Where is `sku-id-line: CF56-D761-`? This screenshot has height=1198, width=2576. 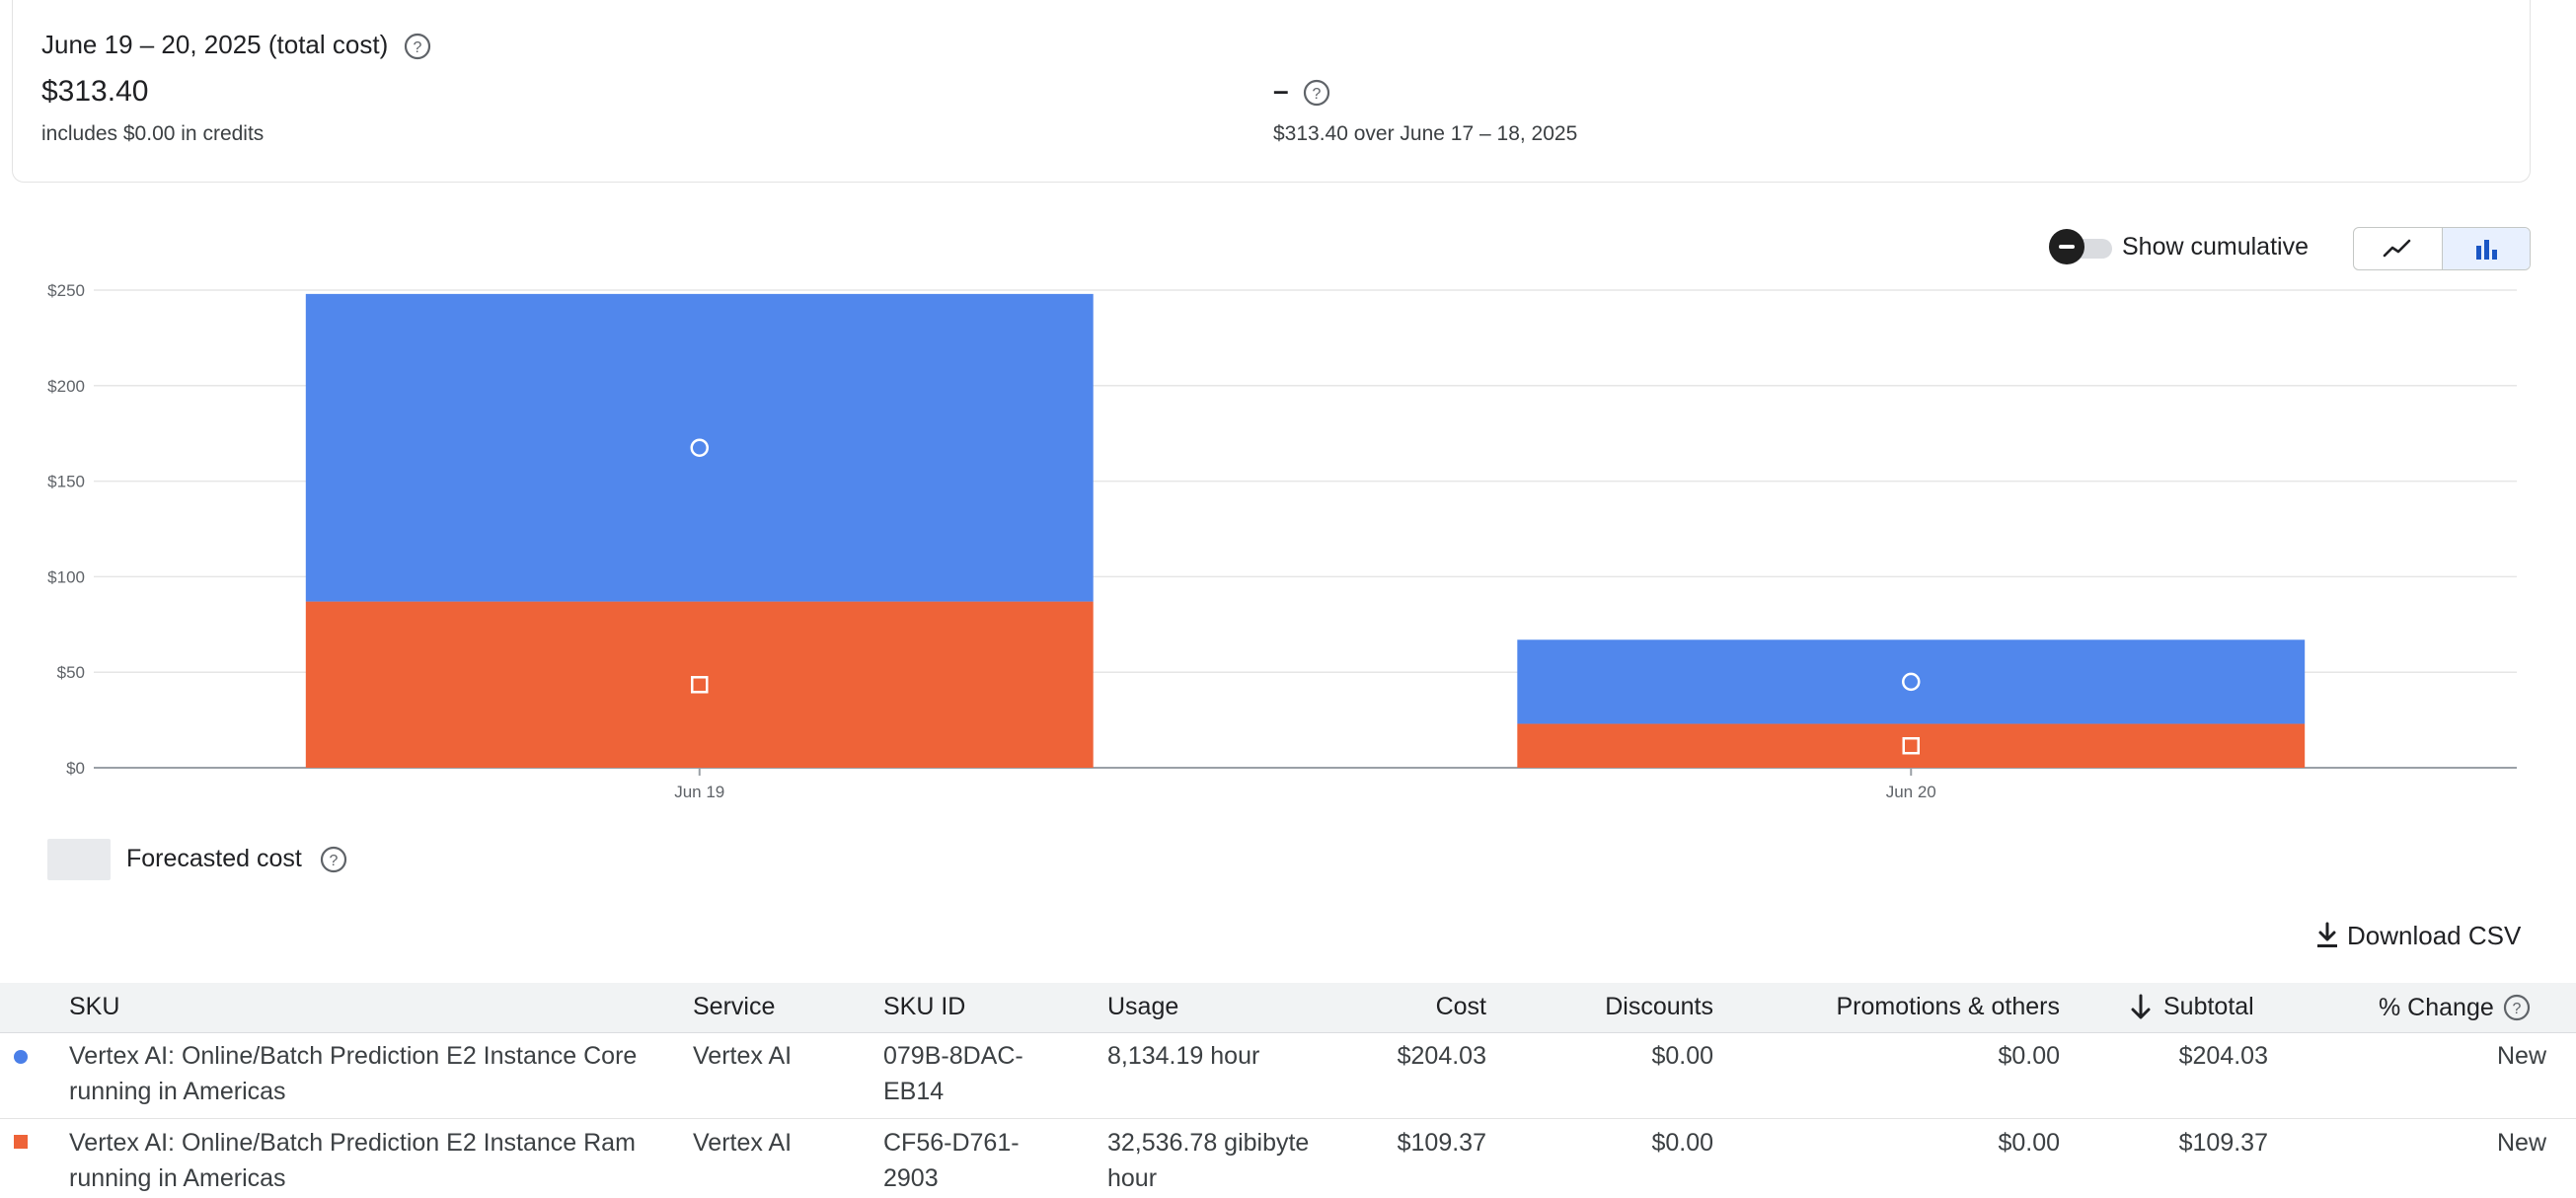 sku-id-line: CF56-D761- is located at coordinates (951, 1143).